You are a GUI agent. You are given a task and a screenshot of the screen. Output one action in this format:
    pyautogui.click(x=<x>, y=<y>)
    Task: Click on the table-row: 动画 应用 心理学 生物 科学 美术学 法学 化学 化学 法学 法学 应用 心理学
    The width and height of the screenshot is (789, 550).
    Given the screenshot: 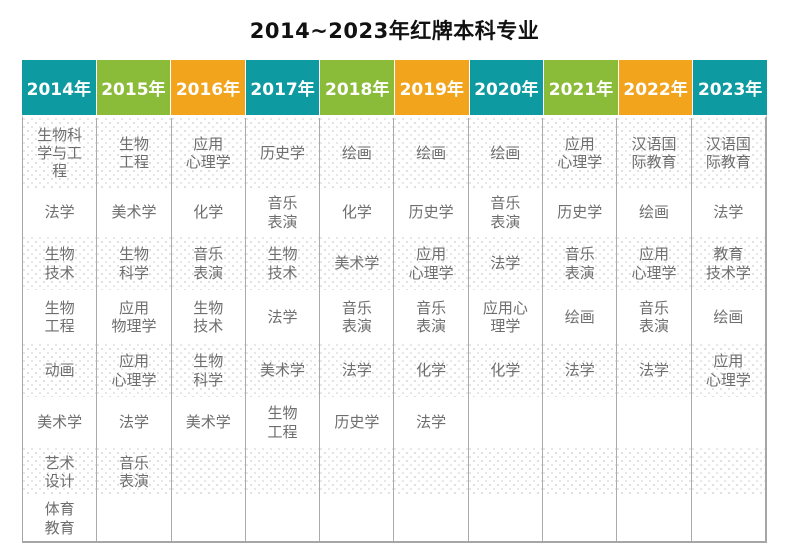 What is the action you would take?
    pyautogui.click(x=394, y=370)
    